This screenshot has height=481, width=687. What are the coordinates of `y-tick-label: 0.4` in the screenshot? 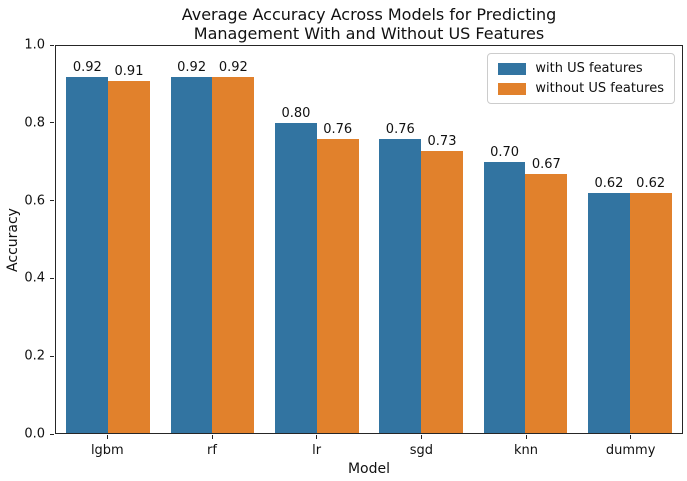 It's located at (34, 278).